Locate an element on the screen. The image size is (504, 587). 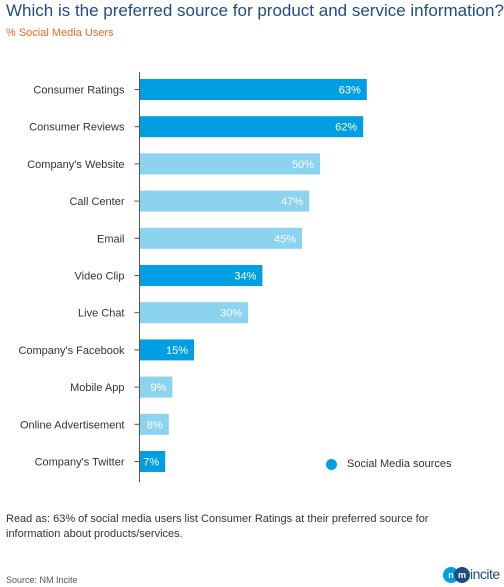
value-label: 62% is located at coordinates (346, 128).